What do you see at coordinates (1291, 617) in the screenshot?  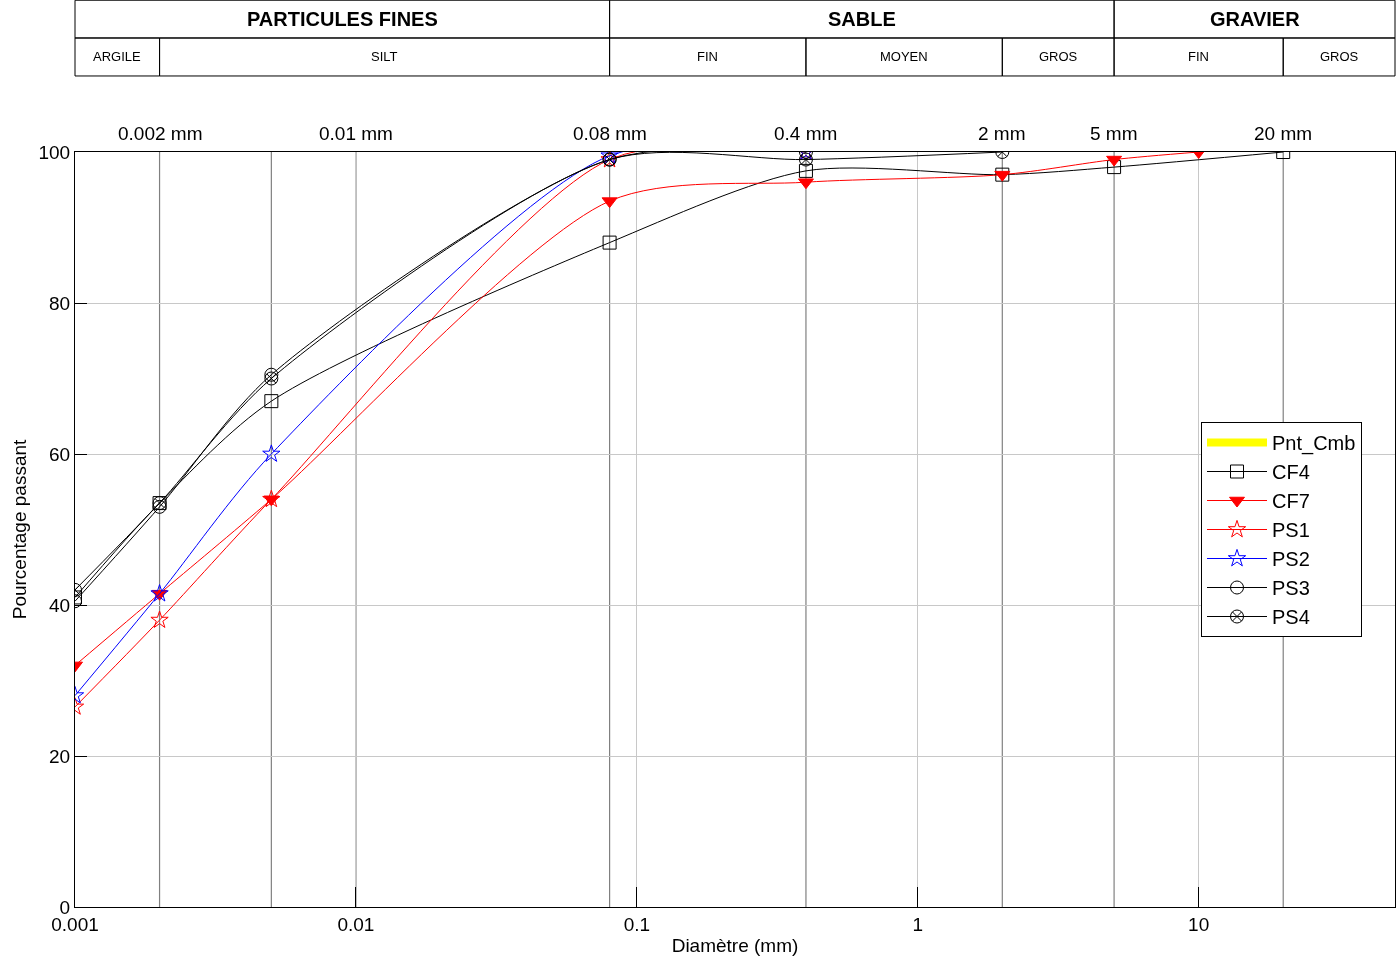 I see `legend-label: PS4` at bounding box center [1291, 617].